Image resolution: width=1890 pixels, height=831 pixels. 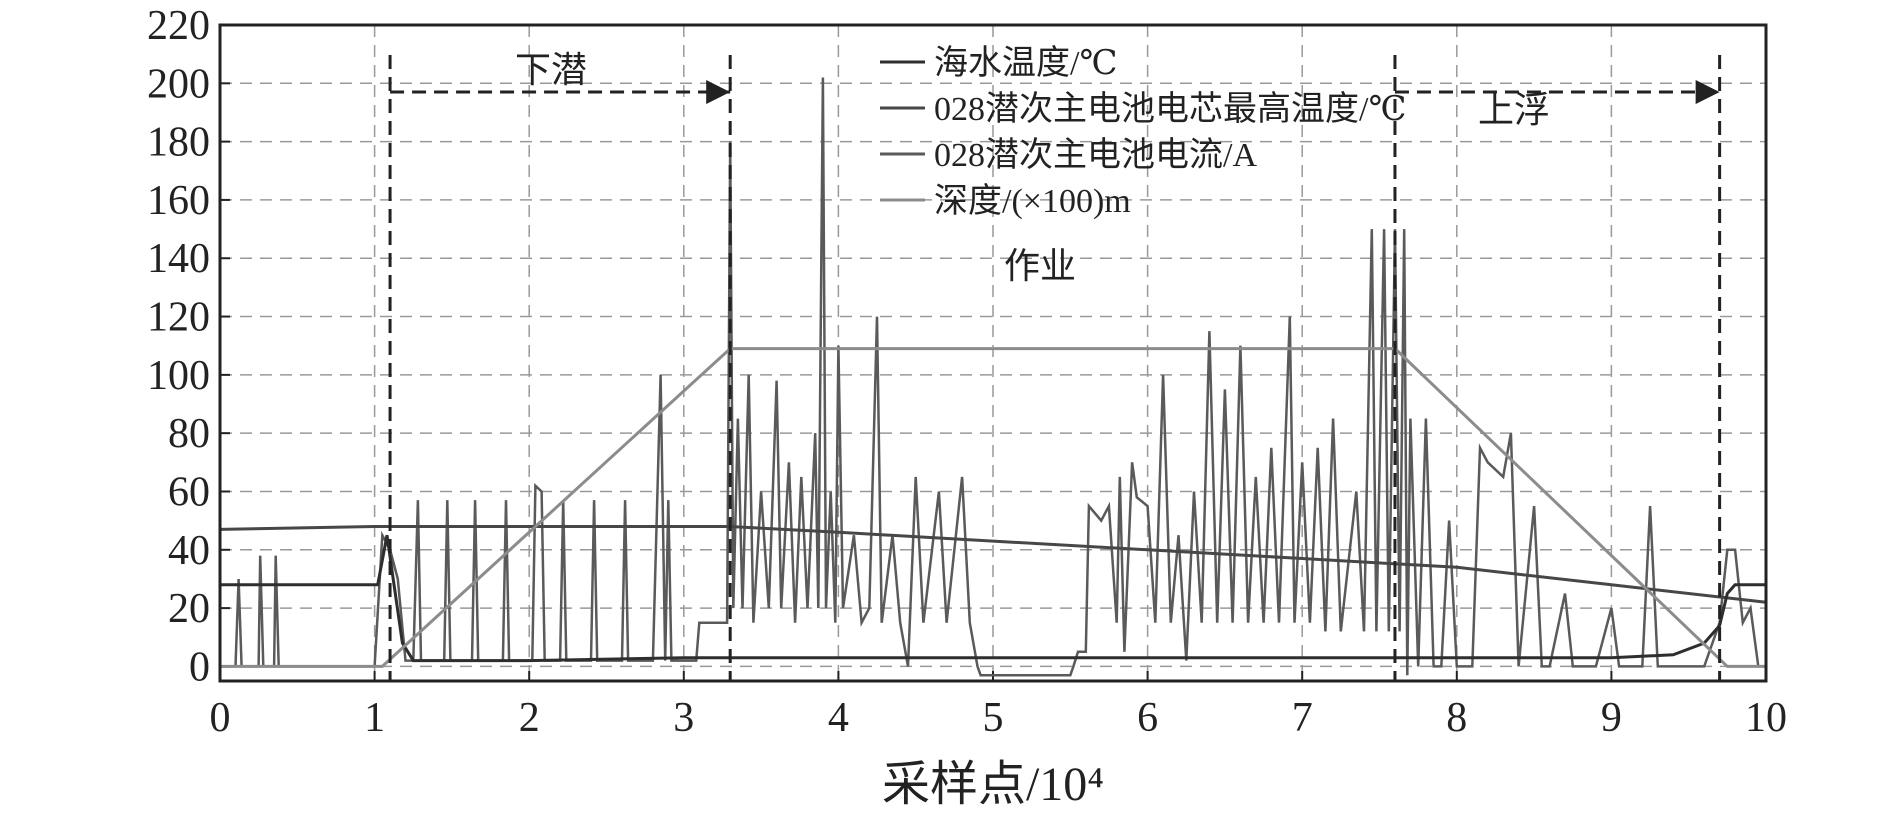 What do you see at coordinates (1032, 201) in the screenshot?
I see `legend-label: 深度/(×100)m` at bounding box center [1032, 201].